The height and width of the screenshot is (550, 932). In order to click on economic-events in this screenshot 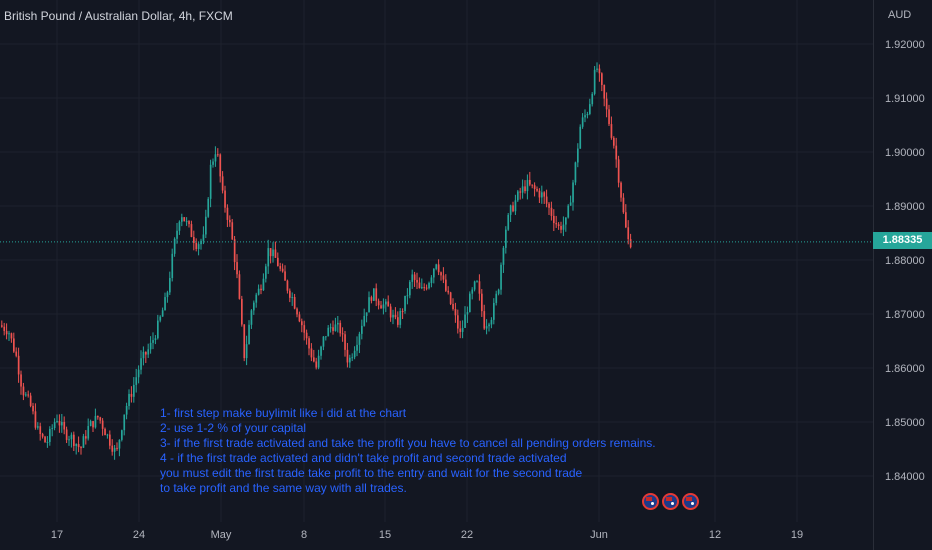, I will do `click(670, 501)`.